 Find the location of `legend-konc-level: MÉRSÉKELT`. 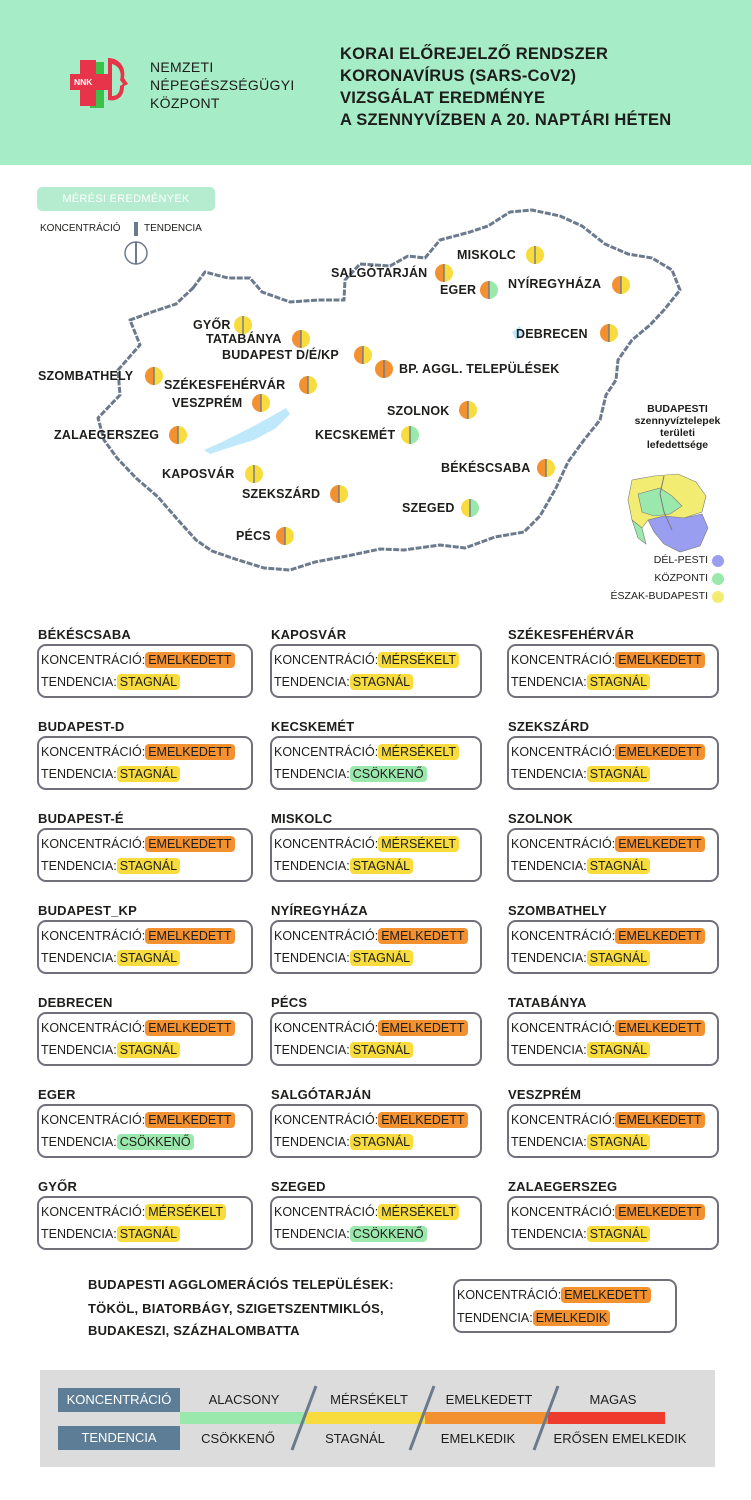

legend-konc-level: MÉRSÉKELT is located at coordinates (369, 1399).